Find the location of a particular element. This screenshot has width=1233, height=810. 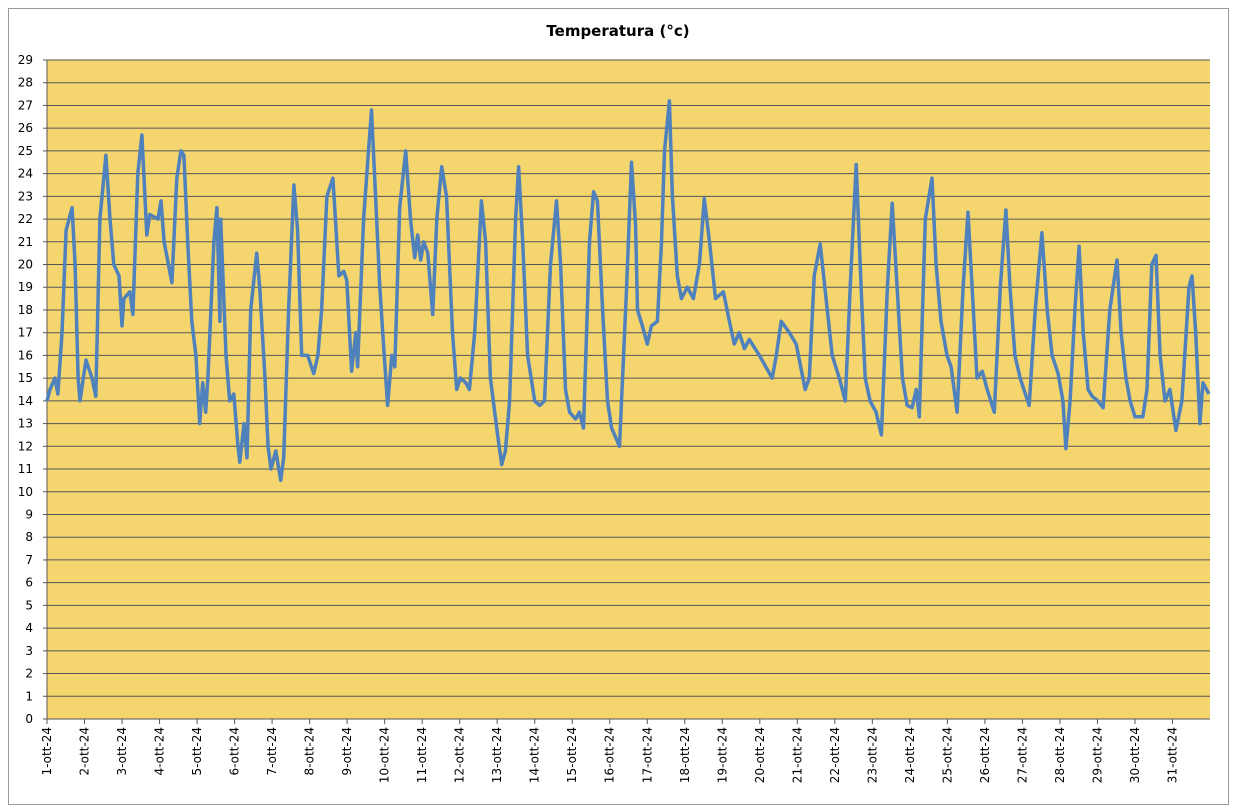

y-tick-label: 20 is located at coordinates (25, 265).